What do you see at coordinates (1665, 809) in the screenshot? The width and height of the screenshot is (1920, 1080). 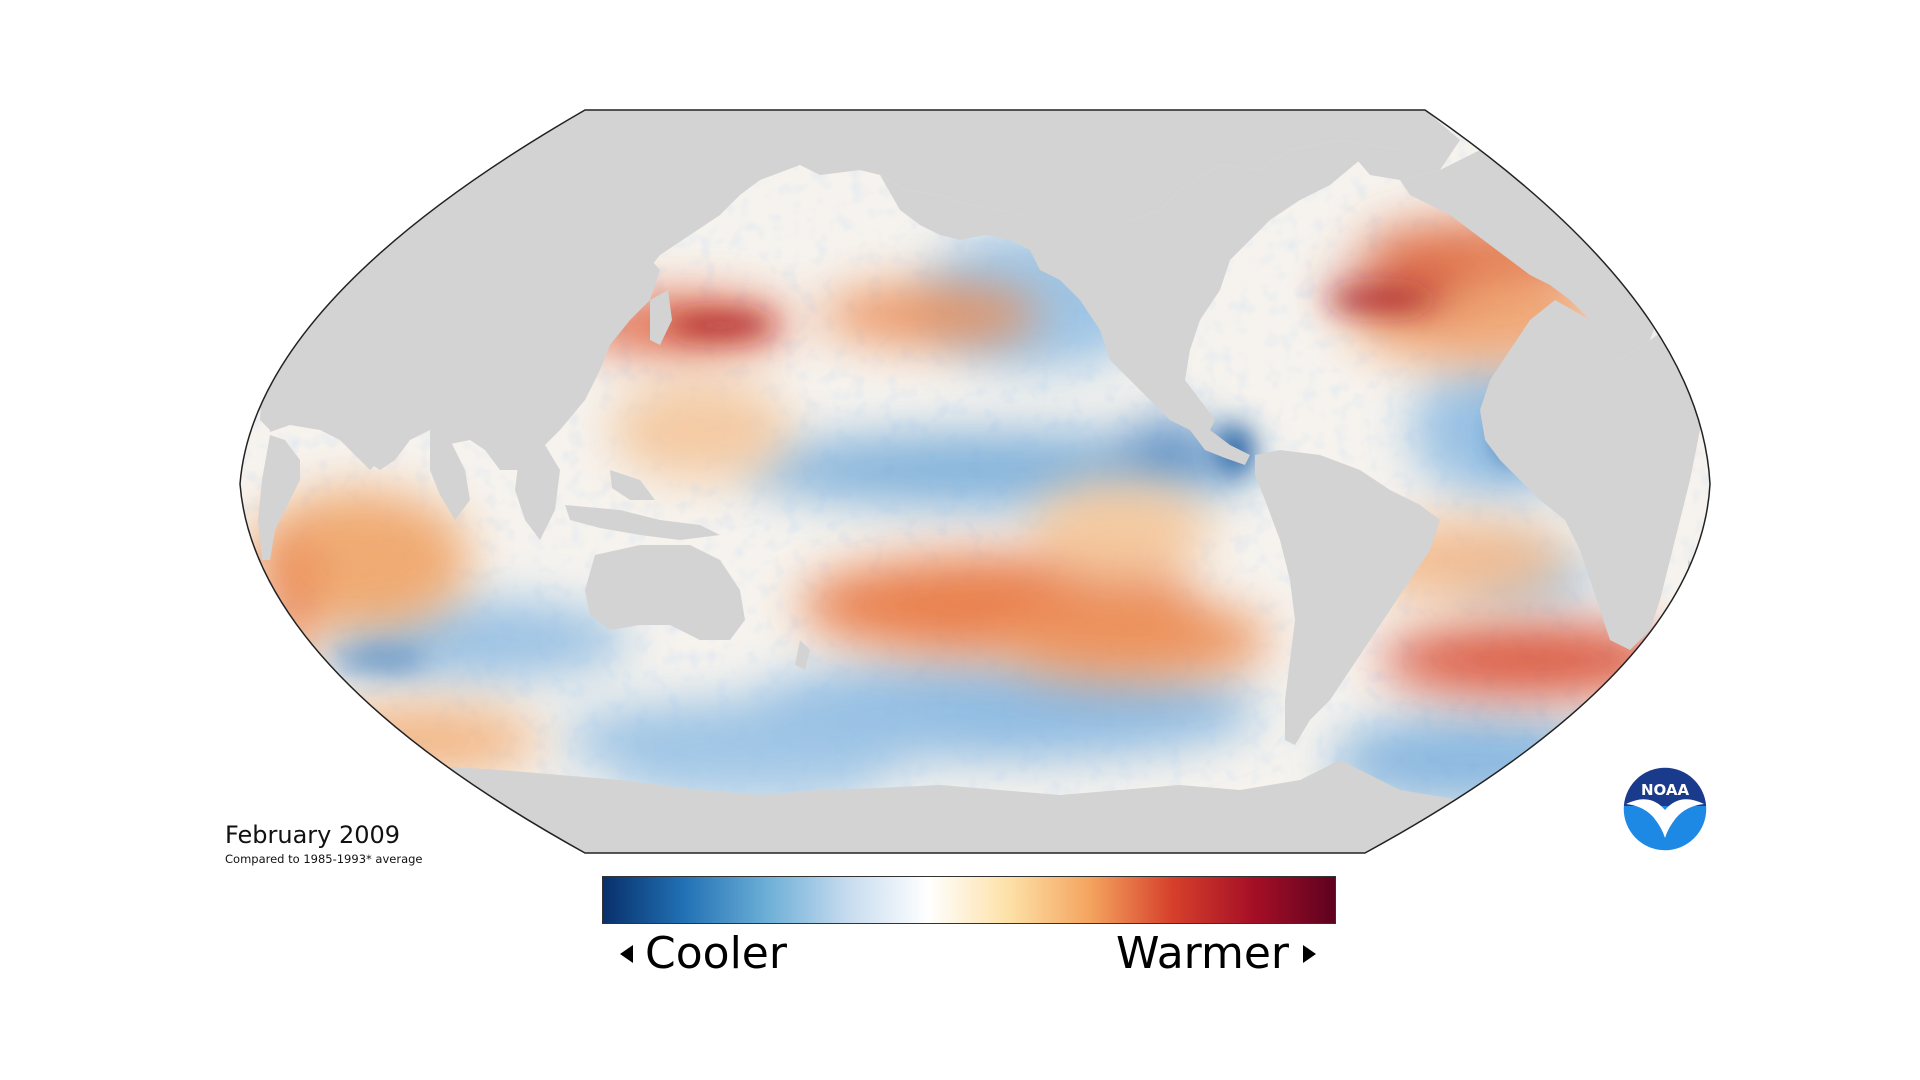 I see `noaa-logo: NOAA` at bounding box center [1665, 809].